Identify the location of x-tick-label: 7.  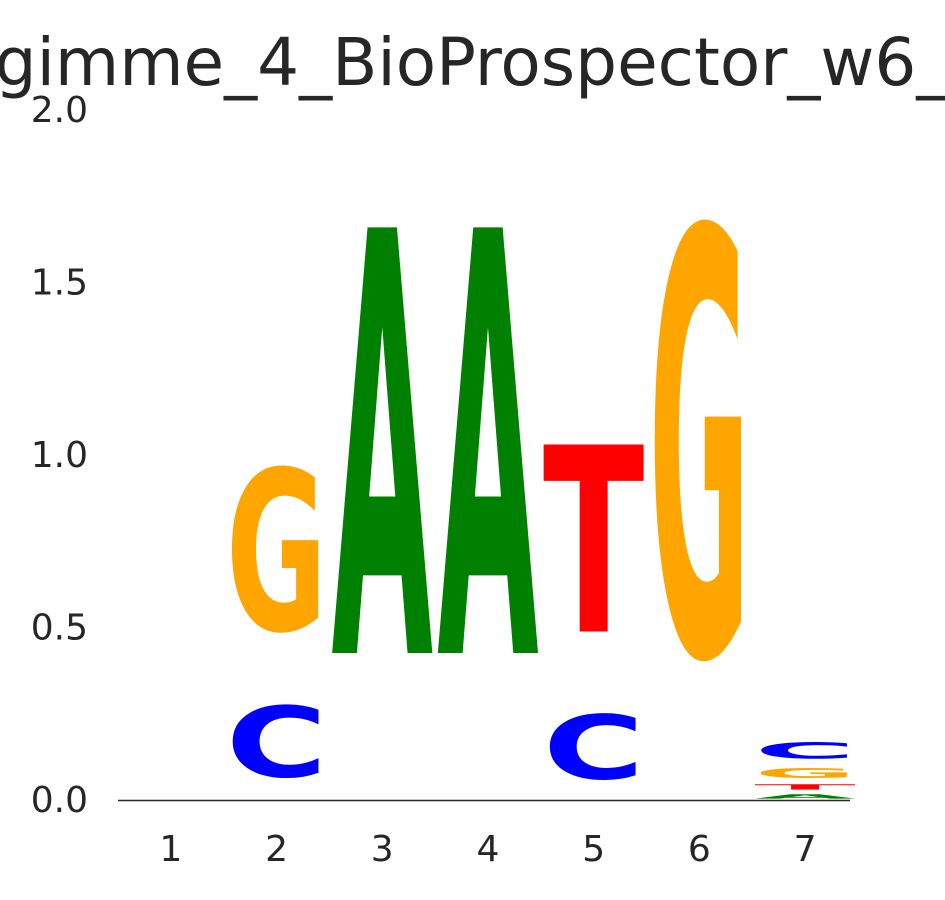
(805, 849).